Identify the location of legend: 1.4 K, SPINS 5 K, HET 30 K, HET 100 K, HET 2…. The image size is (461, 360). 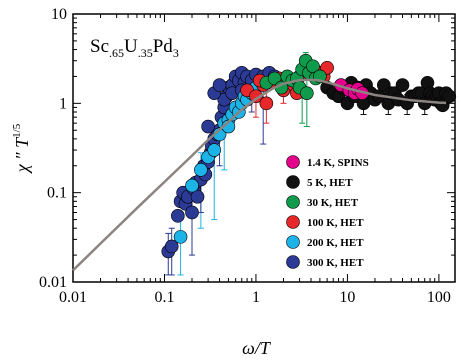
(327, 212).